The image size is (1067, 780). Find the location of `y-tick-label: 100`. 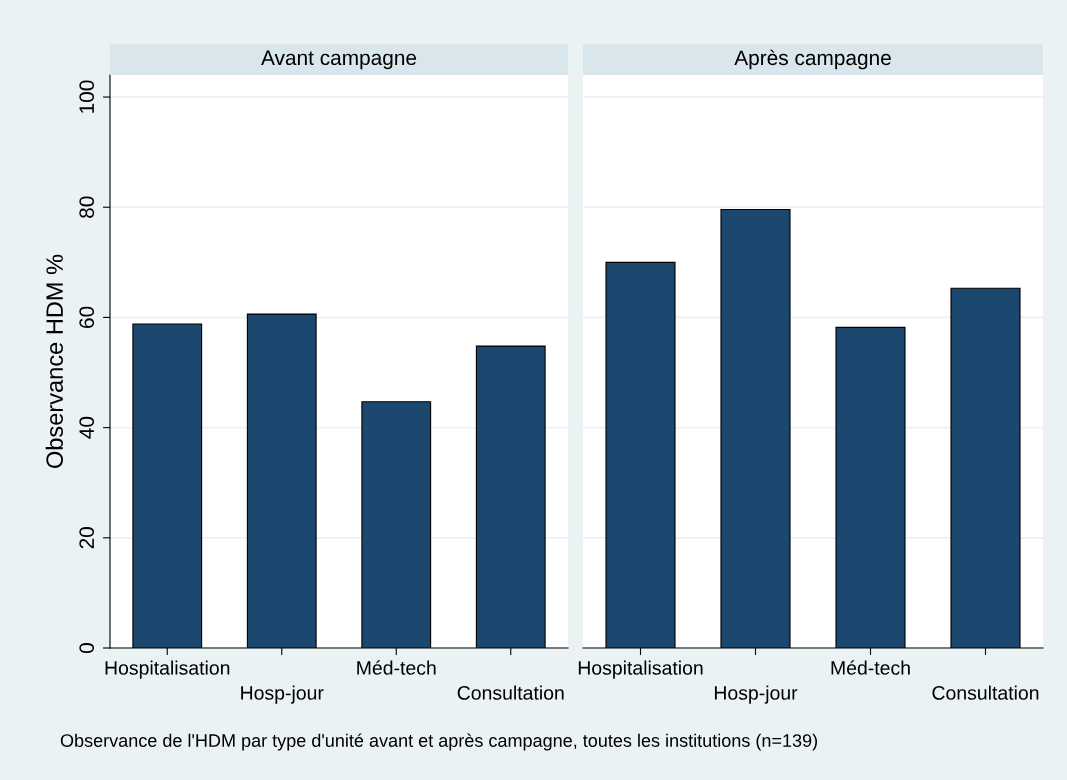

y-tick-label: 100 is located at coordinates (87, 96).